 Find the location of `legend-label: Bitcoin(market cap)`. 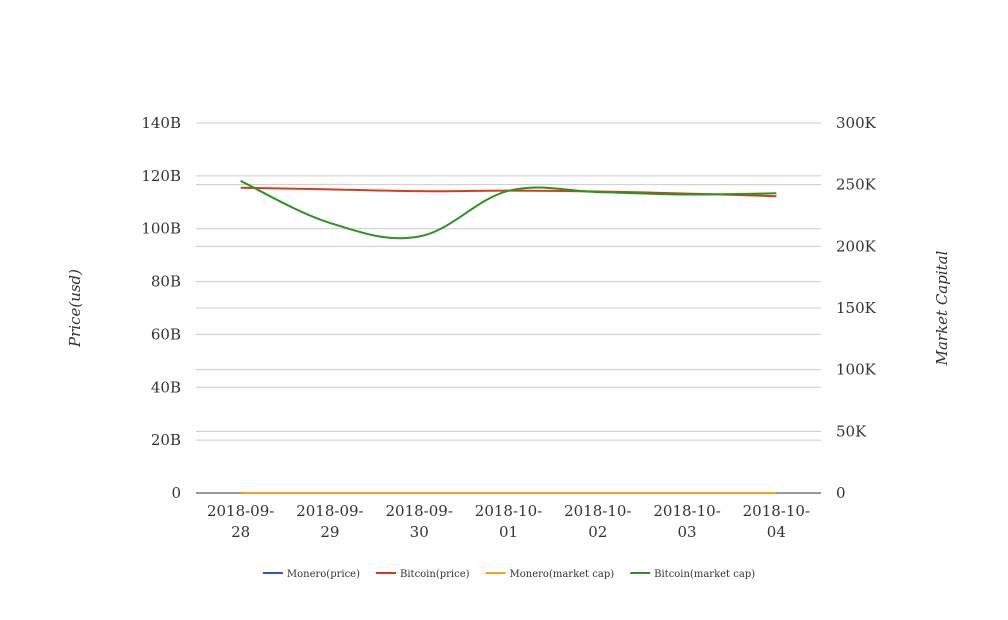

legend-label: Bitcoin(market cap) is located at coordinates (704, 574).